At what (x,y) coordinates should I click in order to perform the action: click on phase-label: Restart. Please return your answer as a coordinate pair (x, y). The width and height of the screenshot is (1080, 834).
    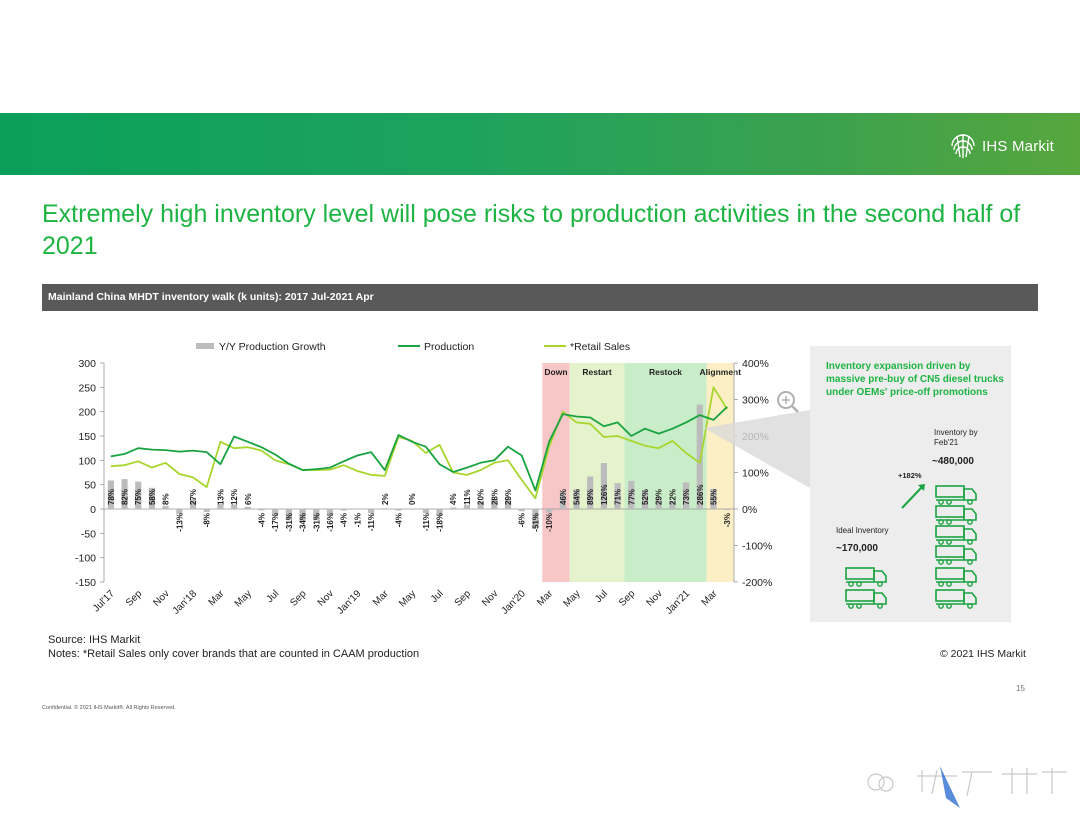
    Looking at the image, I should click on (596, 372).